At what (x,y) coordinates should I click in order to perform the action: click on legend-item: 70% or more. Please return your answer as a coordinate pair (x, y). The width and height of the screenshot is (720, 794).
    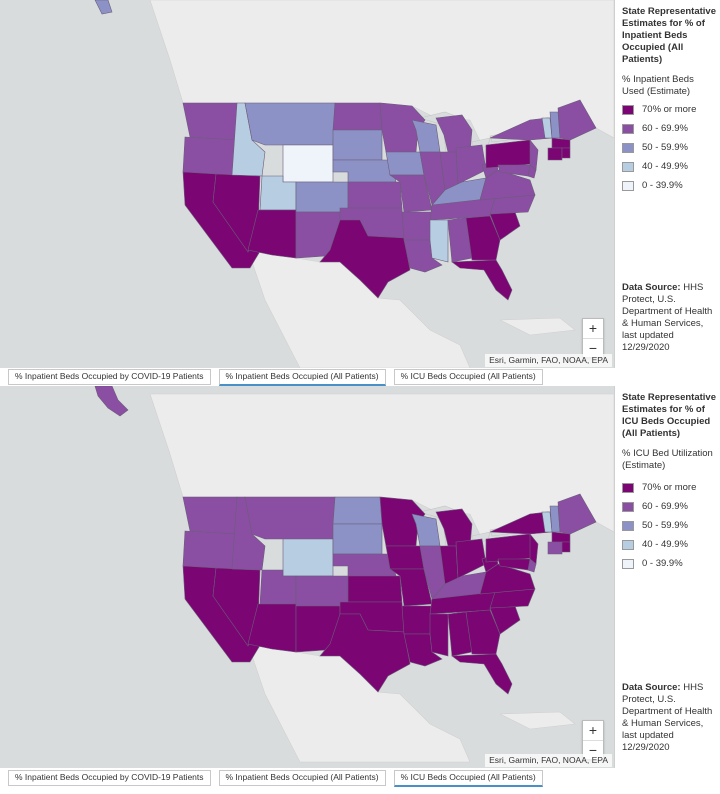
    Looking at the image, I should click on (671, 487).